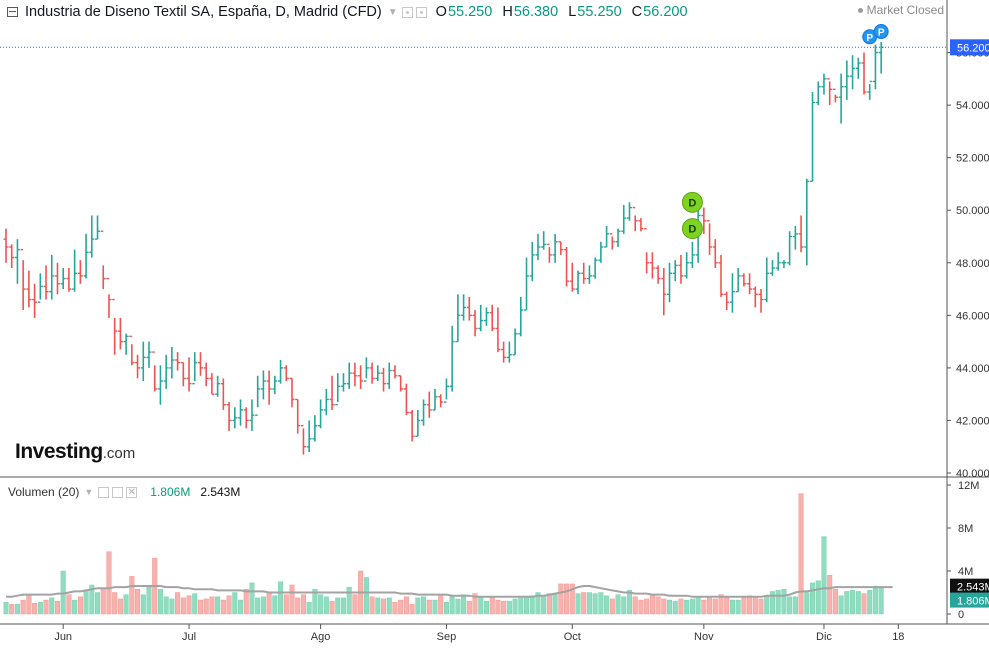  I want to click on volume-settings-icon, so click(104, 492).